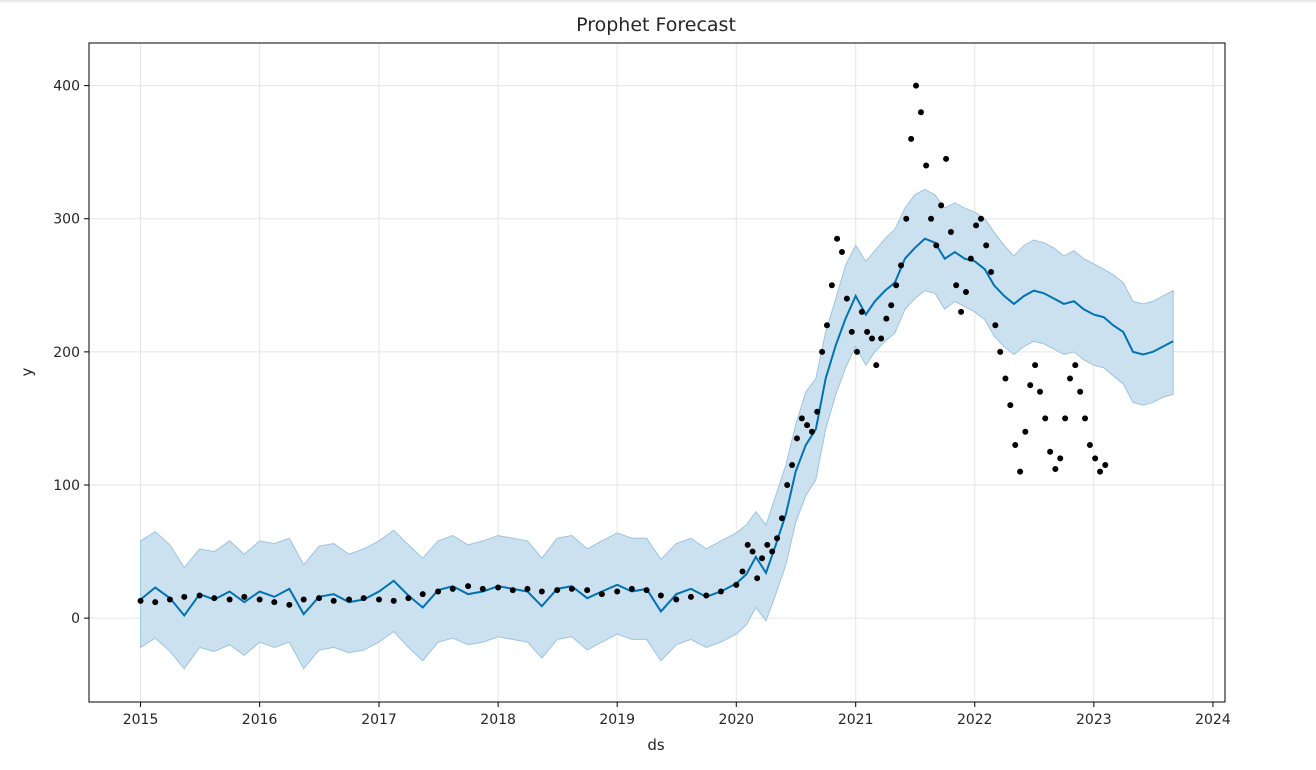  Describe the element at coordinates (677, 715) in the screenshot. I see `x-axis-ticks: 2015 2016 2017 2018 2019 2020 2021 2022 2023 2024` at that location.